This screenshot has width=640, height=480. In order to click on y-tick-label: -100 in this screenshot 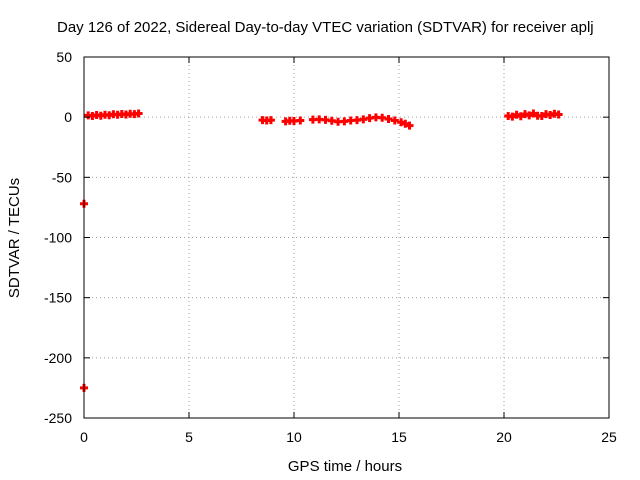, I will do `click(58, 238)`.